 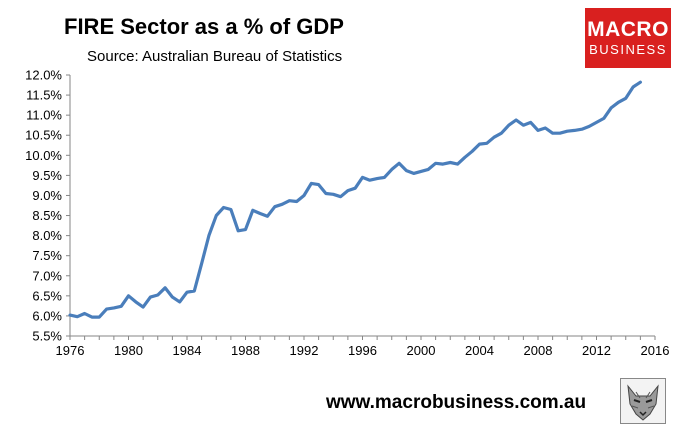 What do you see at coordinates (655, 350) in the screenshot?
I see `x-tick-label: 2016` at bounding box center [655, 350].